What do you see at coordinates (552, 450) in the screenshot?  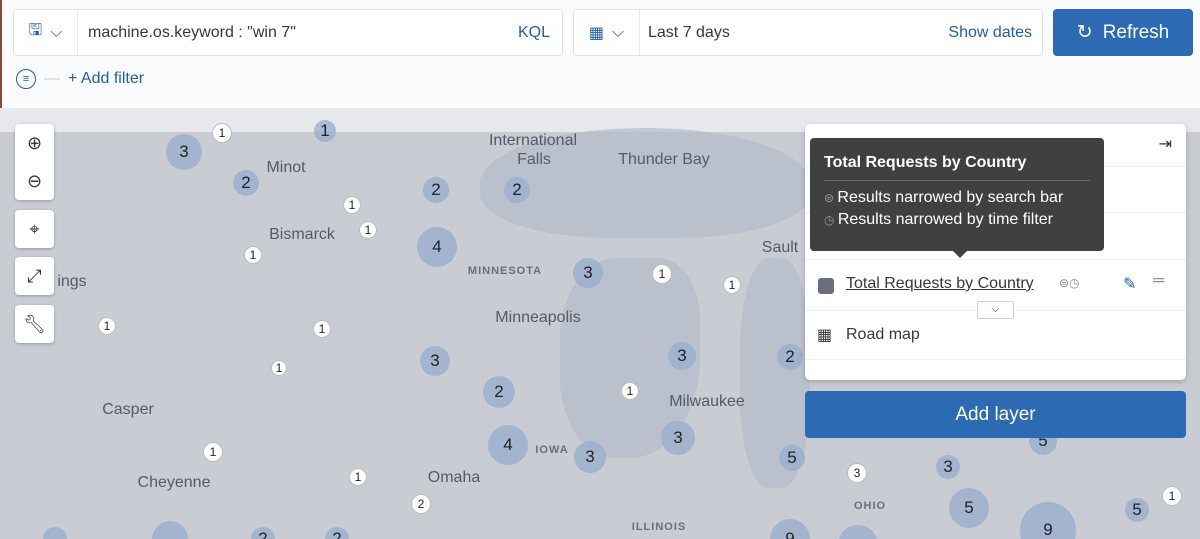 I see `map-label: IOWA` at bounding box center [552, 450].